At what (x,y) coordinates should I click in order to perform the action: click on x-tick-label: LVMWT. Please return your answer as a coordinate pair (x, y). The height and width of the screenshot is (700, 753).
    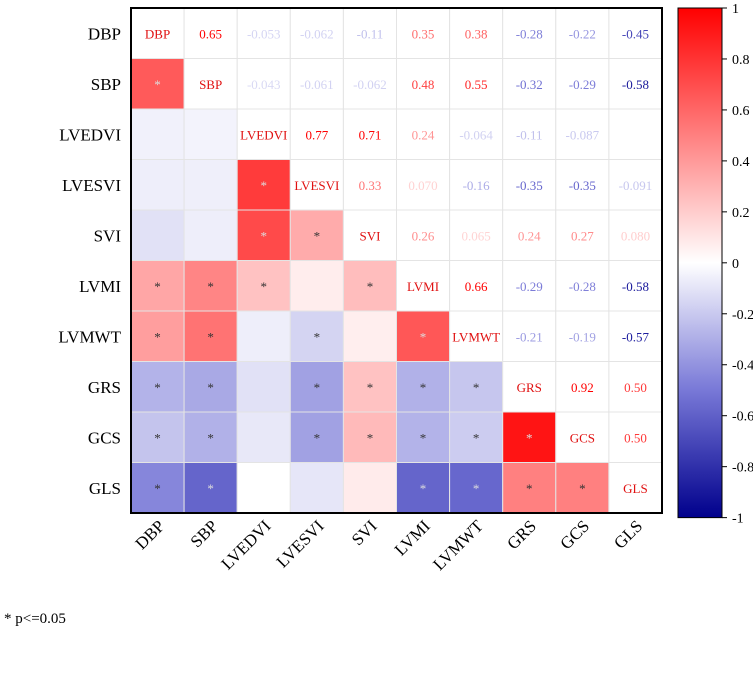
    Looking at the image, I should click on (458, 545).